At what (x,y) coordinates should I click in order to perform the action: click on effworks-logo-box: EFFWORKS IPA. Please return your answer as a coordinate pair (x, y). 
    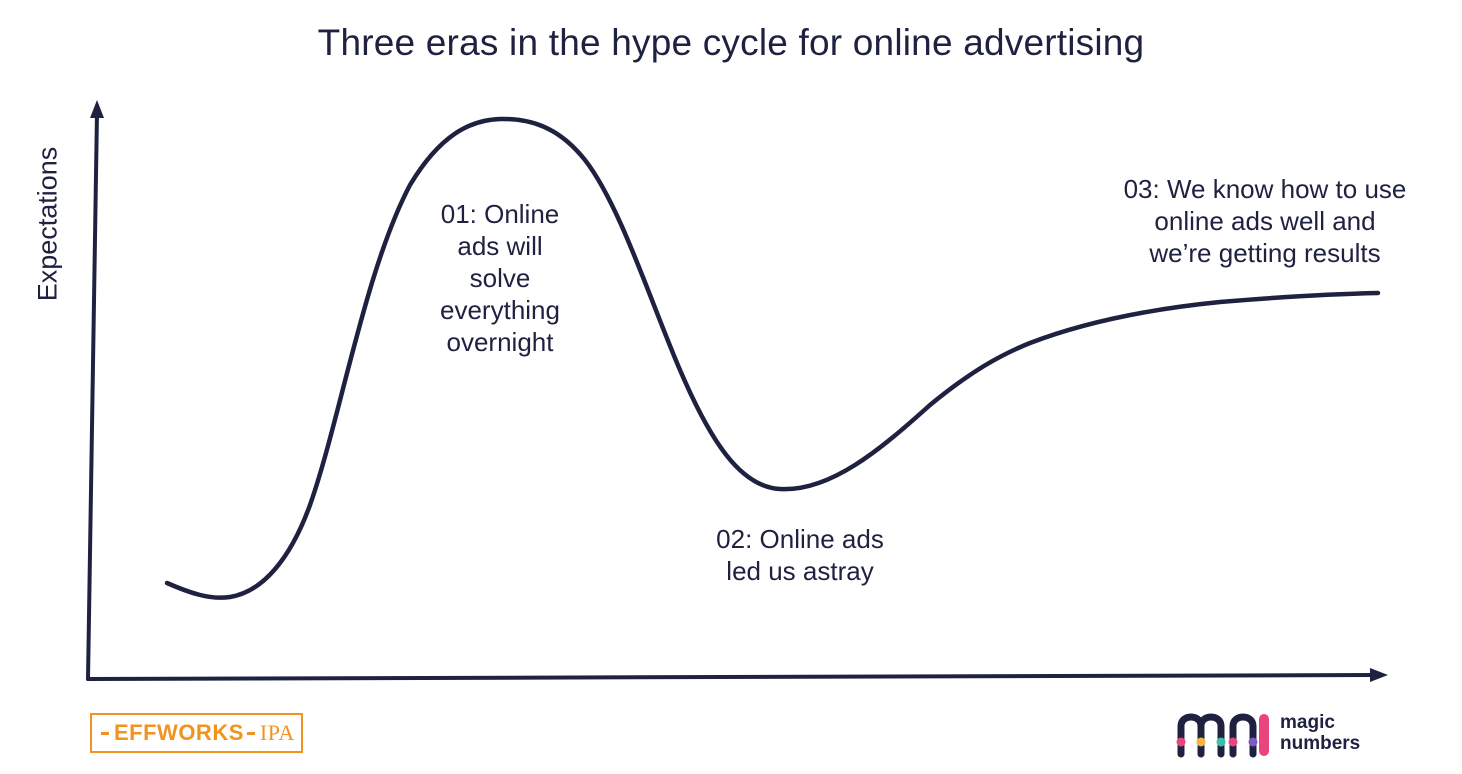
    Looking at the image, I should click on (196, 733).